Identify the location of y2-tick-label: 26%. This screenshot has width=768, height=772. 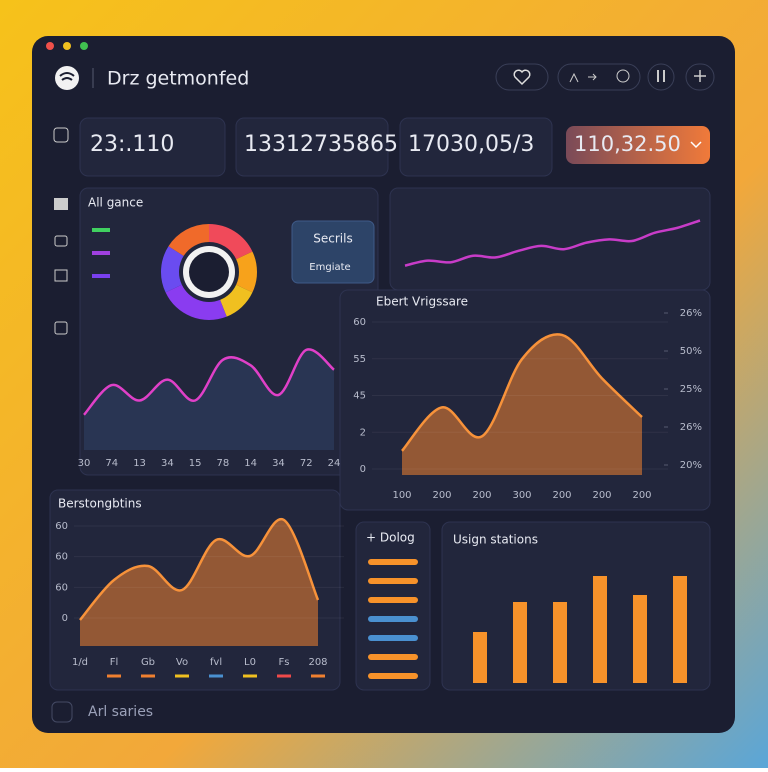
(691, 427).